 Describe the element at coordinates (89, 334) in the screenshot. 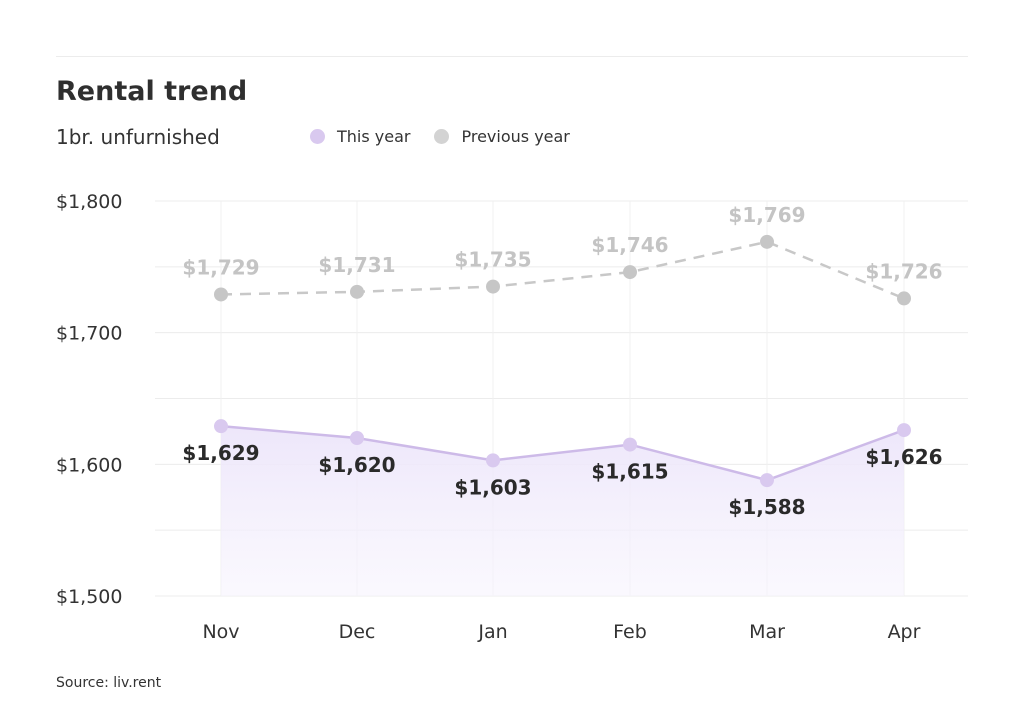

I see `y-tick-label: $1,700` at that location.